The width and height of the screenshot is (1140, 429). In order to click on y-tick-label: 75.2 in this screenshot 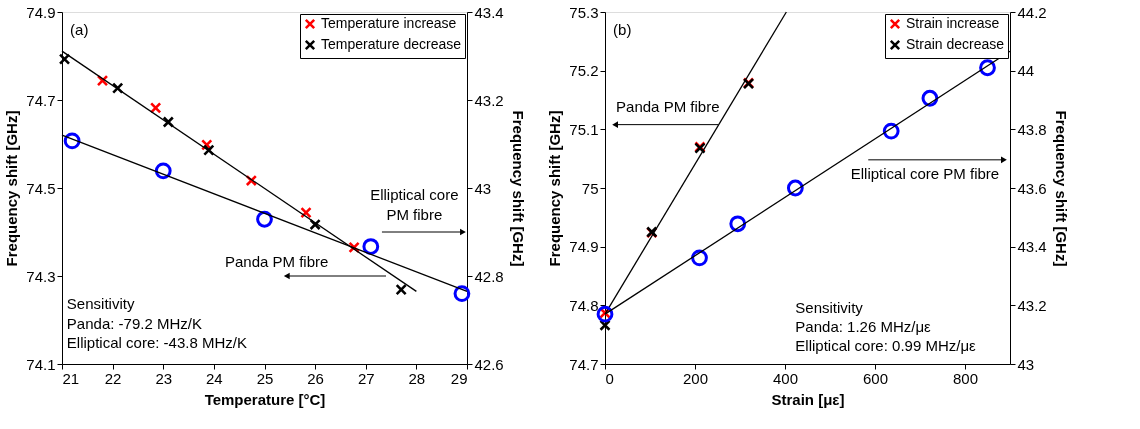, I will do `click(584, 71)`.